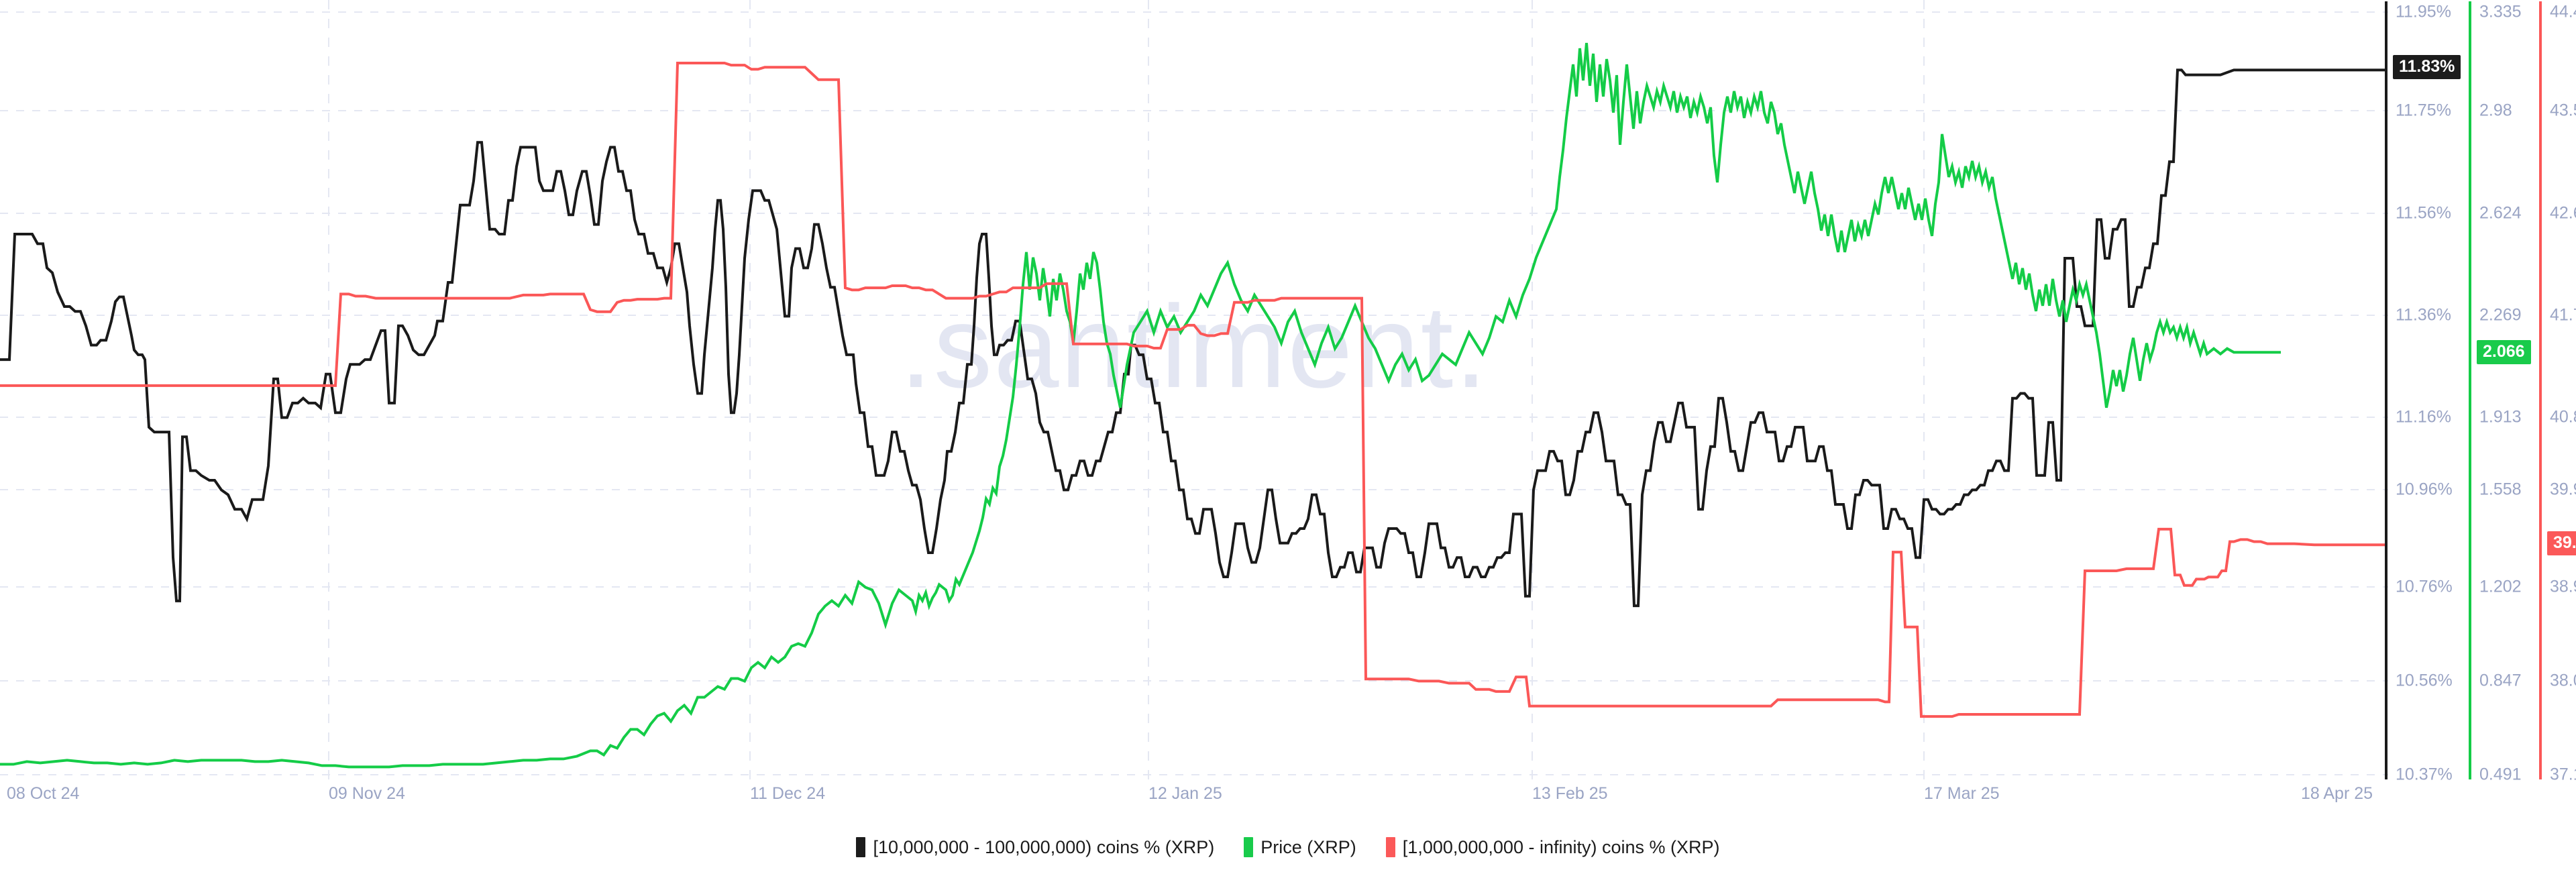  Describe the element at coordinates (43, 793) in the screenshot. I see `x-tick-label: 08 Oct 24` at that location.